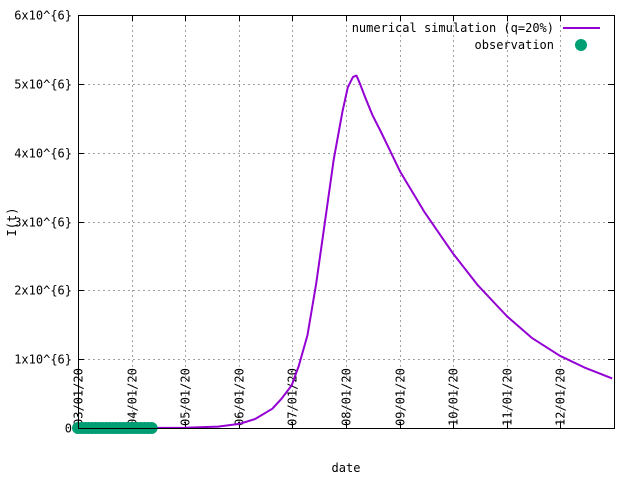  I want to click on x-tick-label: 11/01/20, so click(508, 397).